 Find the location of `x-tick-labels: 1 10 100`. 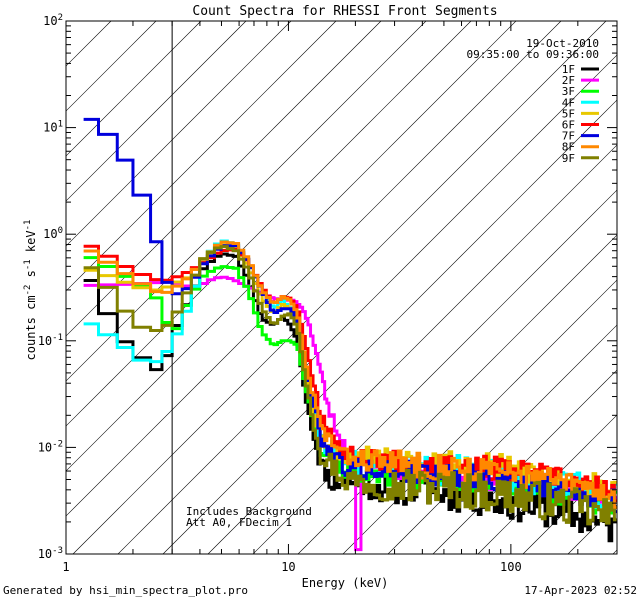

x-tick-labels: 1 10 100 is located at coordinates (291, 567).